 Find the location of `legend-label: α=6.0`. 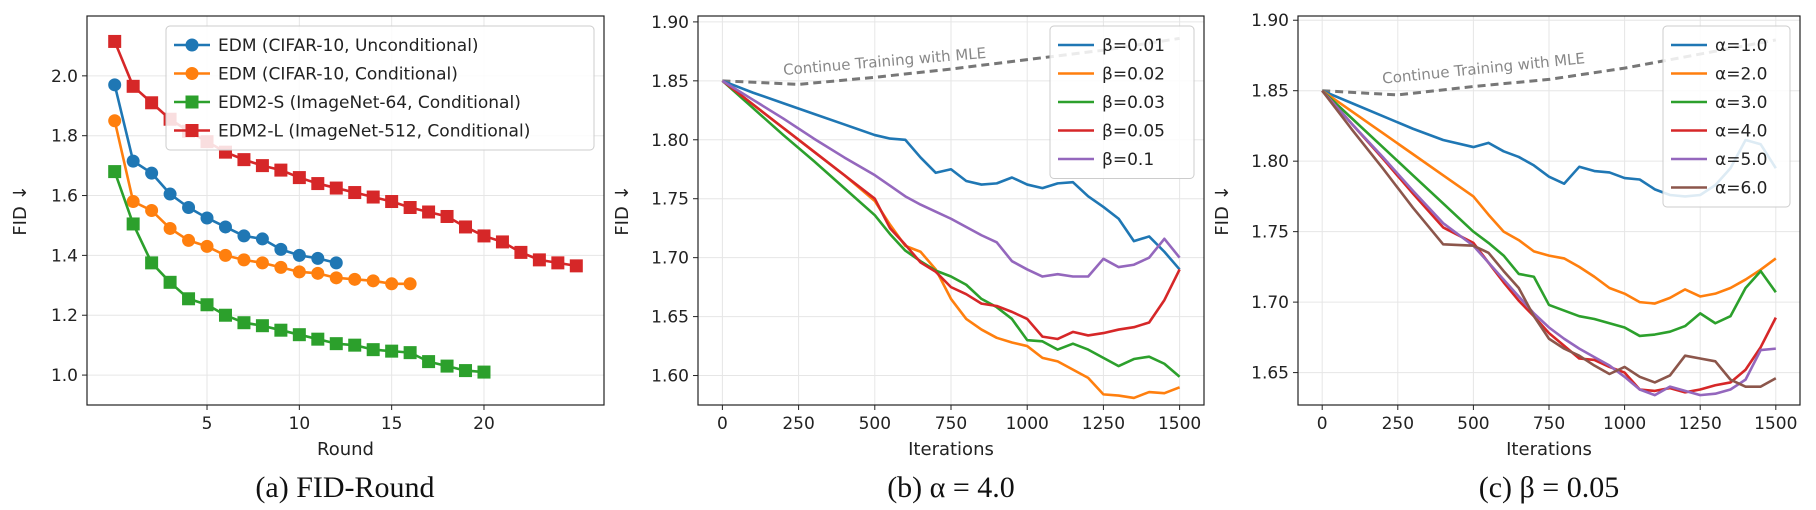

legend-label: α=6.0 is located at coordinates (1741, 189).